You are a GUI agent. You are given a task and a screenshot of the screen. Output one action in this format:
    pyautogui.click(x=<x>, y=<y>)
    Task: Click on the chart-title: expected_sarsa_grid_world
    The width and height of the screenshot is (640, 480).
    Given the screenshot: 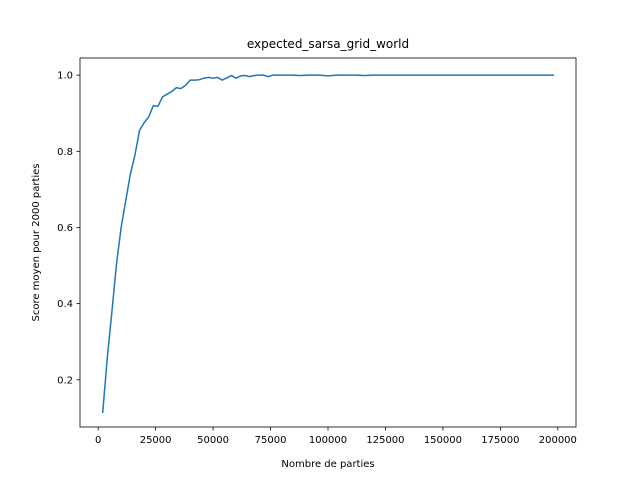 What is the action you would take?
    pyautogui.click(x=328, y=44)
    